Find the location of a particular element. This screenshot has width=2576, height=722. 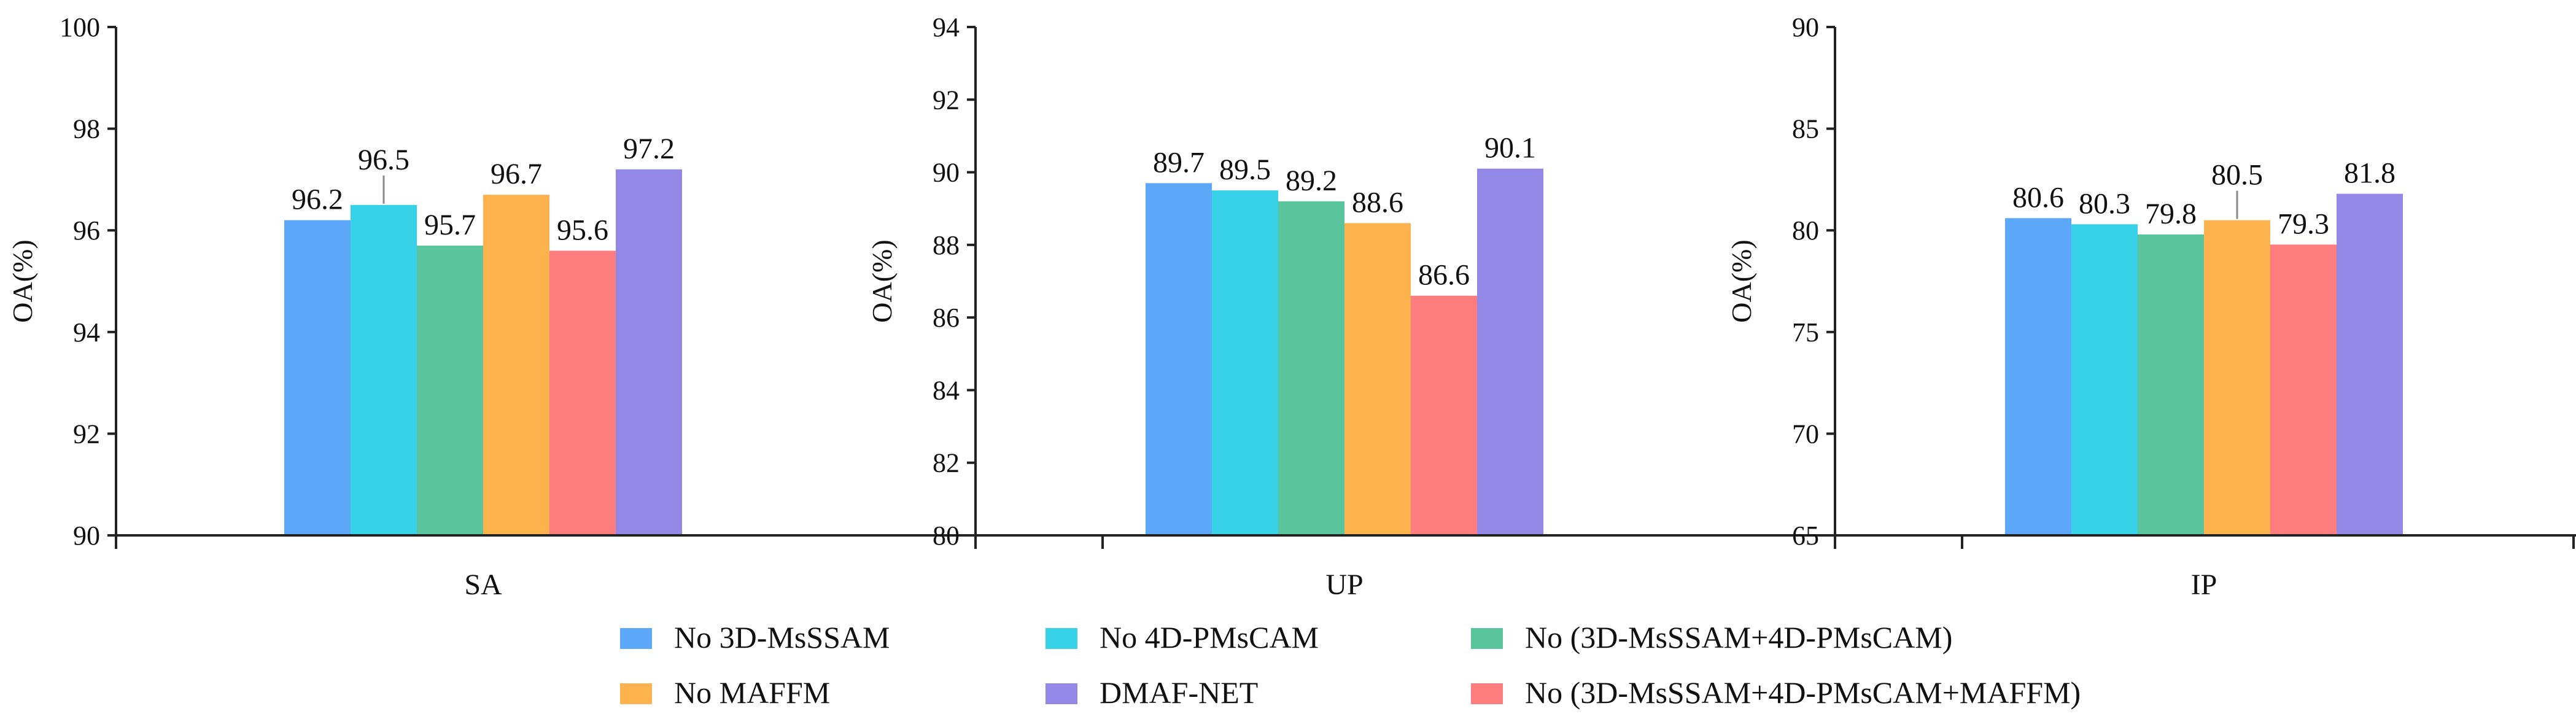

data-label-sa-no-maffm: 96.7 is located at coordinates (516, 174).